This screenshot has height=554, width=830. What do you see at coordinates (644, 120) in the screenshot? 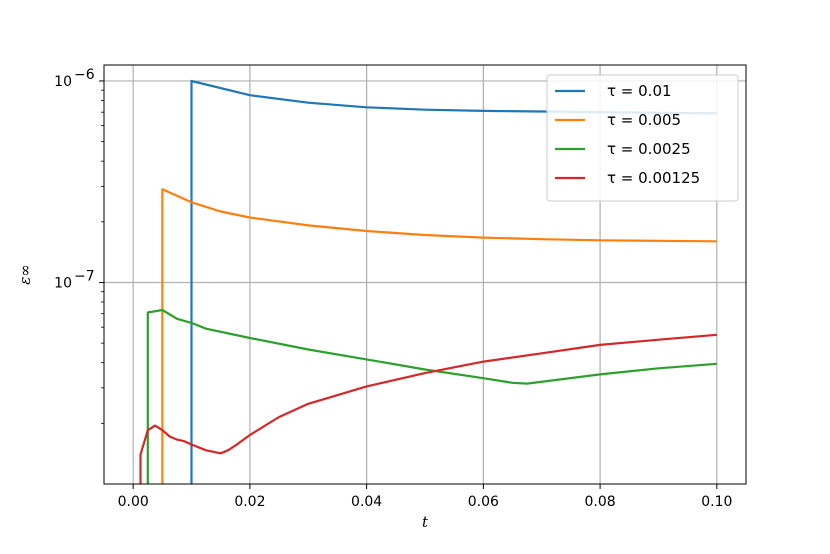
I see `legend-entry-1: τ = 0.005` at bounding box center [644, 120].